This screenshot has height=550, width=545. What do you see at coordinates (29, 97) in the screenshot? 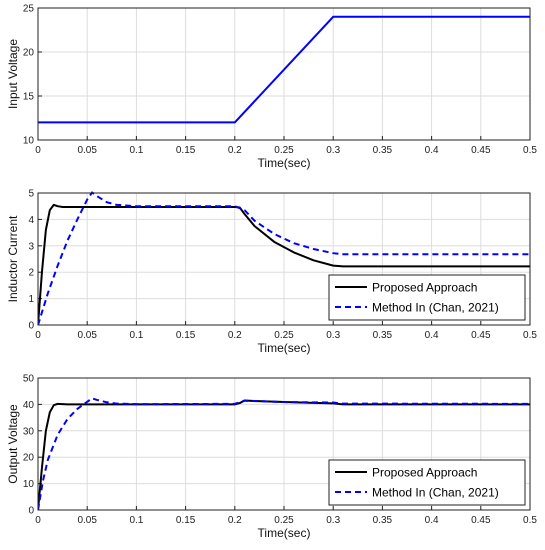
I see `y-tick-label: 15` at bounding box center [29, 97].